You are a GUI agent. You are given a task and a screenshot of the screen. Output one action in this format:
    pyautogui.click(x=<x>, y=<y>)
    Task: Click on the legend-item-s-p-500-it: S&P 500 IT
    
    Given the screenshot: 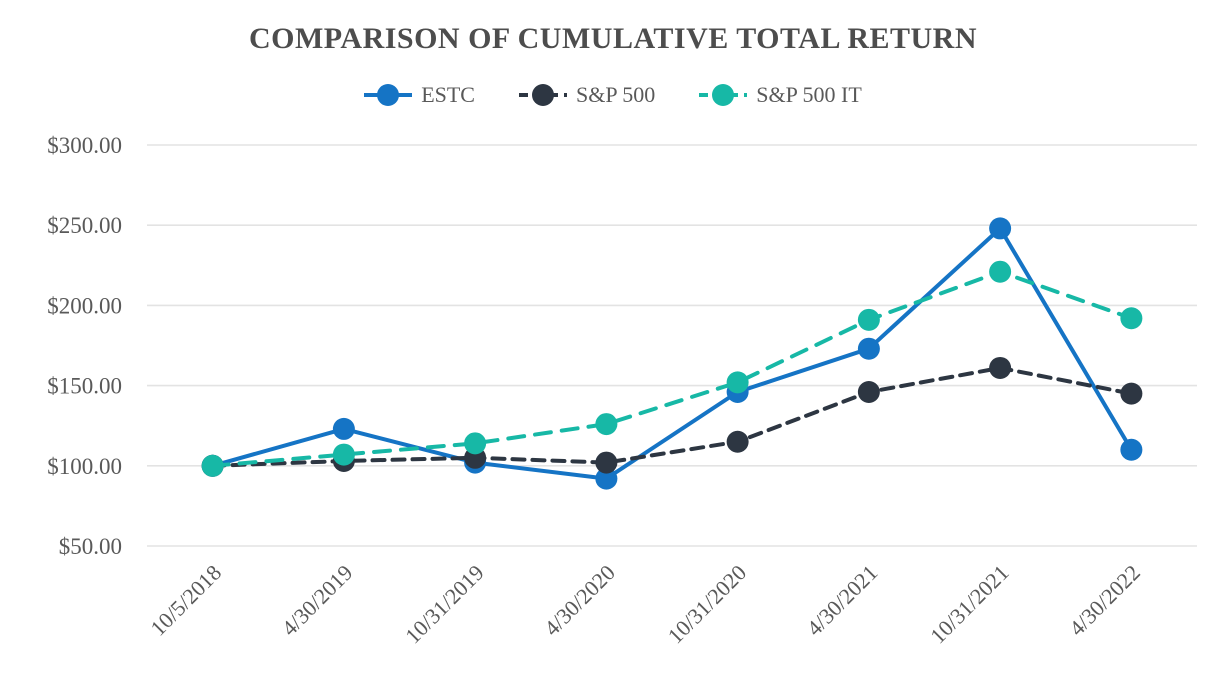 What is the action you would take?
    pyautogui.click(x=780, y=95)
    